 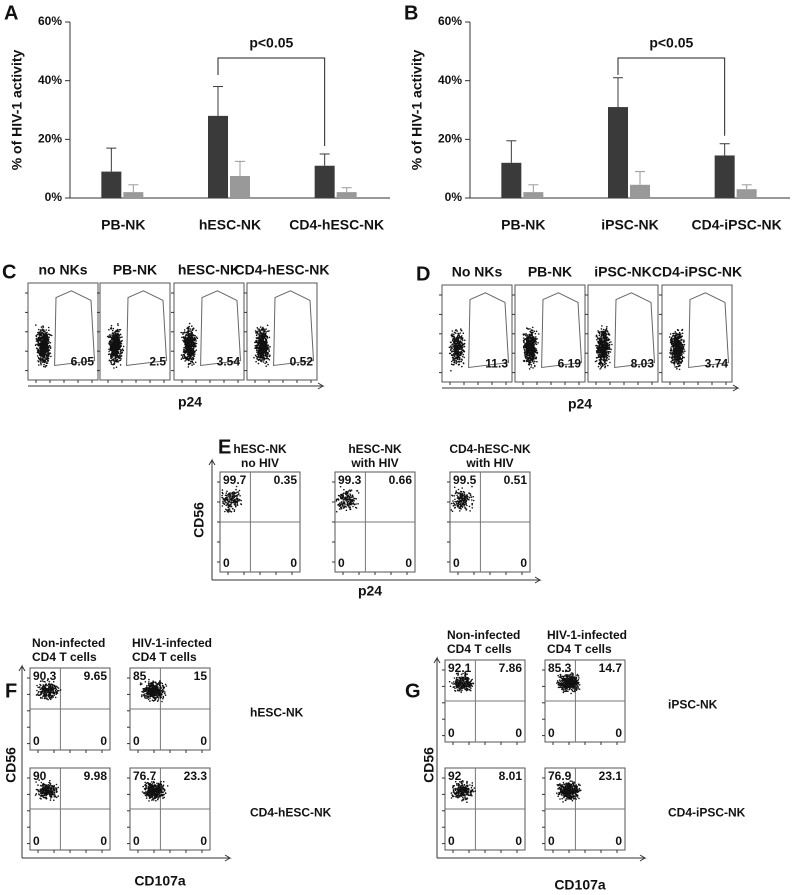 What do you see at coordinates (164, 657) in the screenshot?
I see `column-header: CD4 T cells` at bounding box center [164, 657].